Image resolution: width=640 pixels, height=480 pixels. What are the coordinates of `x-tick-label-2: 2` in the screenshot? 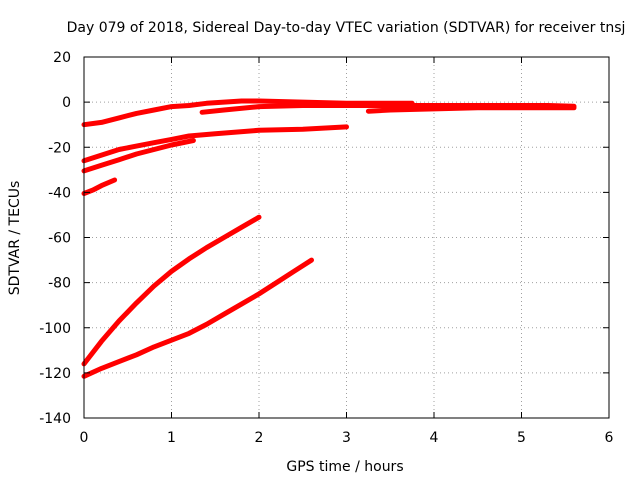 It's located at (259, 438).